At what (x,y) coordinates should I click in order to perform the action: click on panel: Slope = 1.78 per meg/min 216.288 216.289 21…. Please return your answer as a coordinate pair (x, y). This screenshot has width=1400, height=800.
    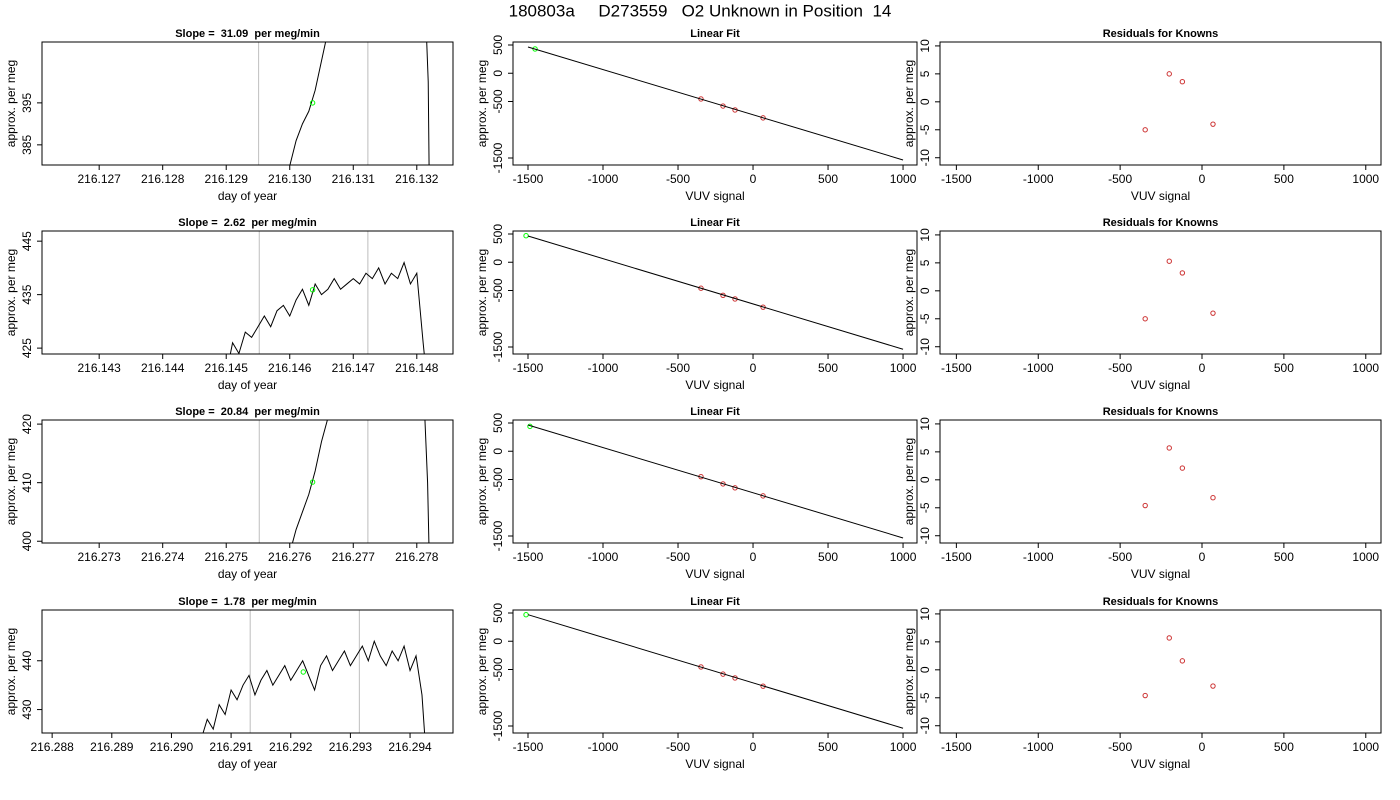
    Looking at the image, I should click on (229, 683).